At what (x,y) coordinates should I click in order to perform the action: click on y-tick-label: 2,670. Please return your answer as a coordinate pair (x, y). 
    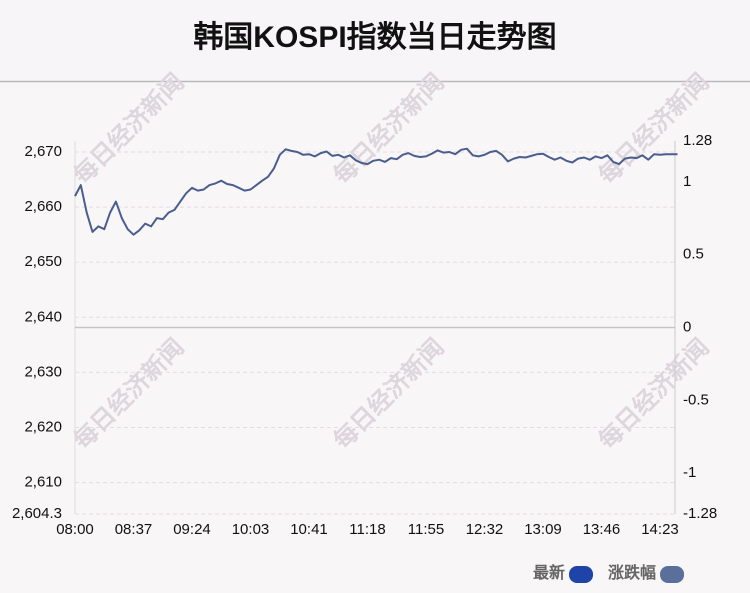
    Looking at the image, I should click on (43, 151).